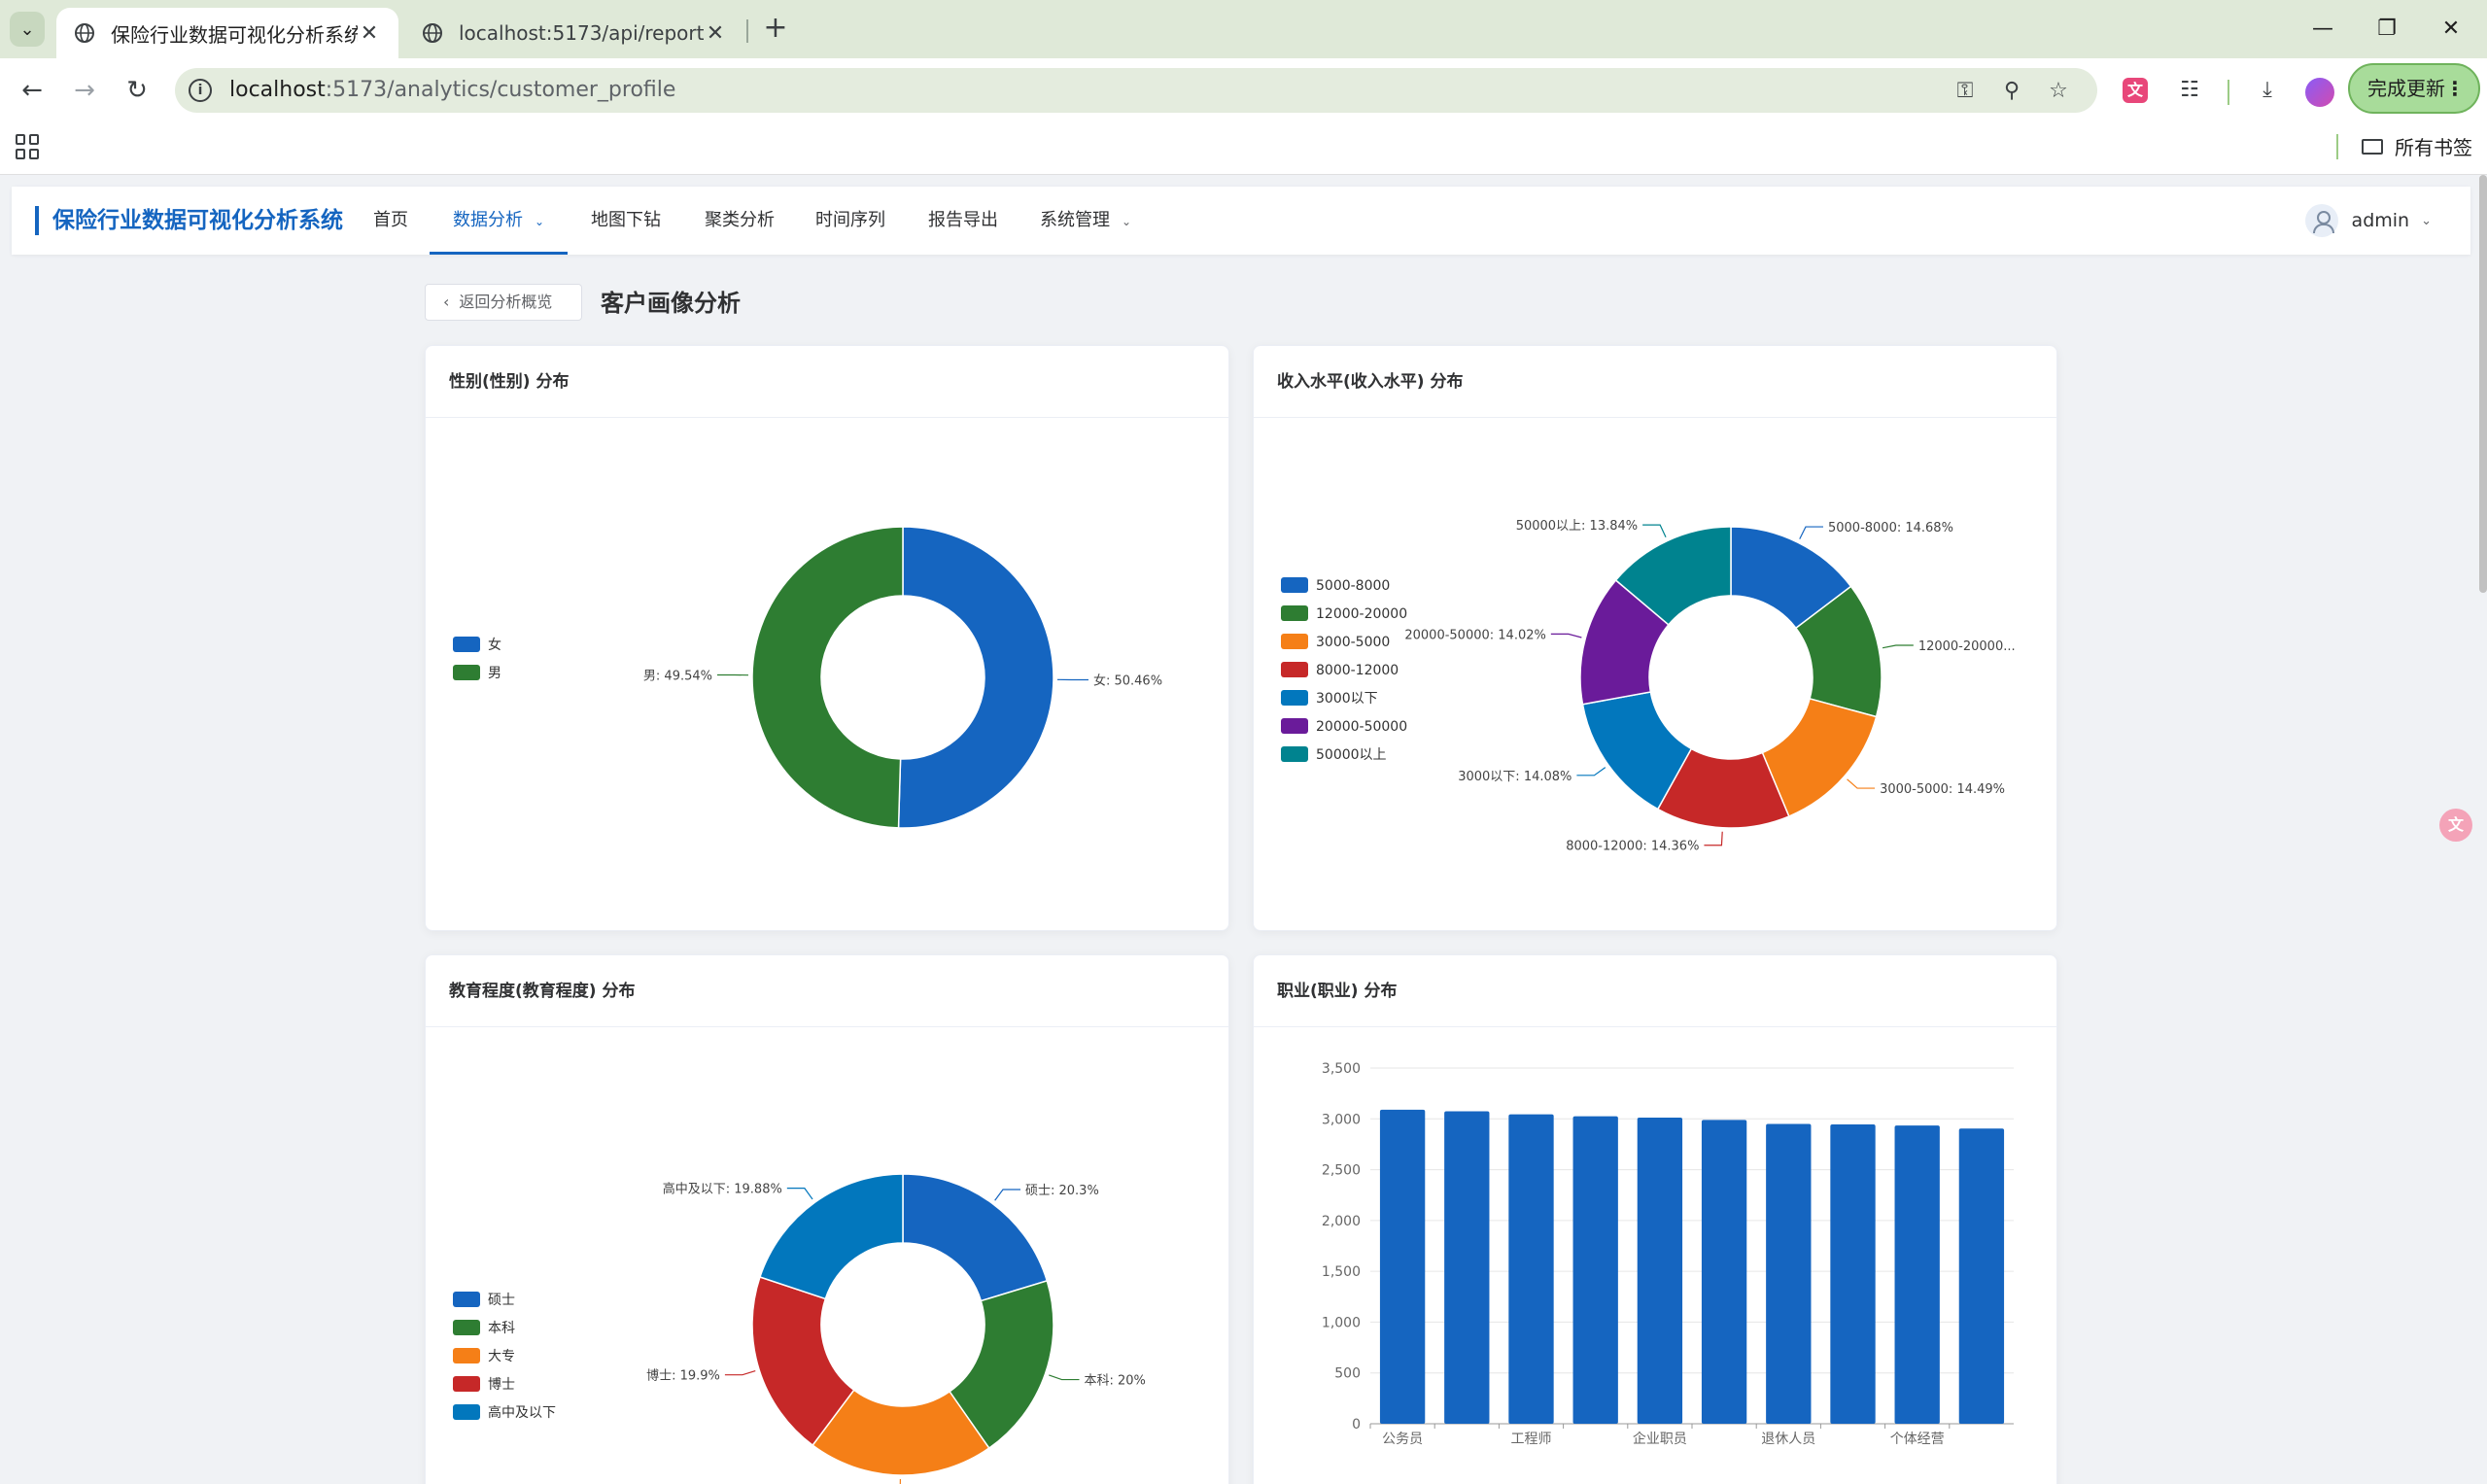 Image resolution: width=2487 pixels, height=1484 pixels. Describe the element at coordinates (827, 991) in the screenshot. I see `card-title: 教育程度(教育程度) 分布` at that location.